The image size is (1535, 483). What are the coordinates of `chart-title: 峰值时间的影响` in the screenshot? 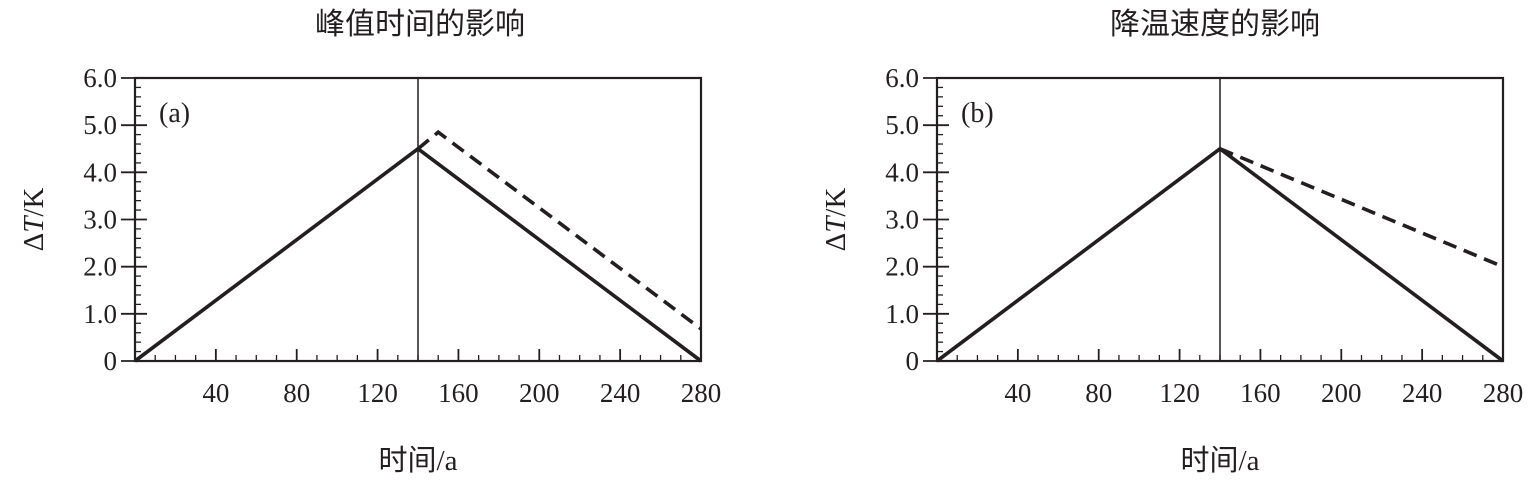 It's located at (420, 24).